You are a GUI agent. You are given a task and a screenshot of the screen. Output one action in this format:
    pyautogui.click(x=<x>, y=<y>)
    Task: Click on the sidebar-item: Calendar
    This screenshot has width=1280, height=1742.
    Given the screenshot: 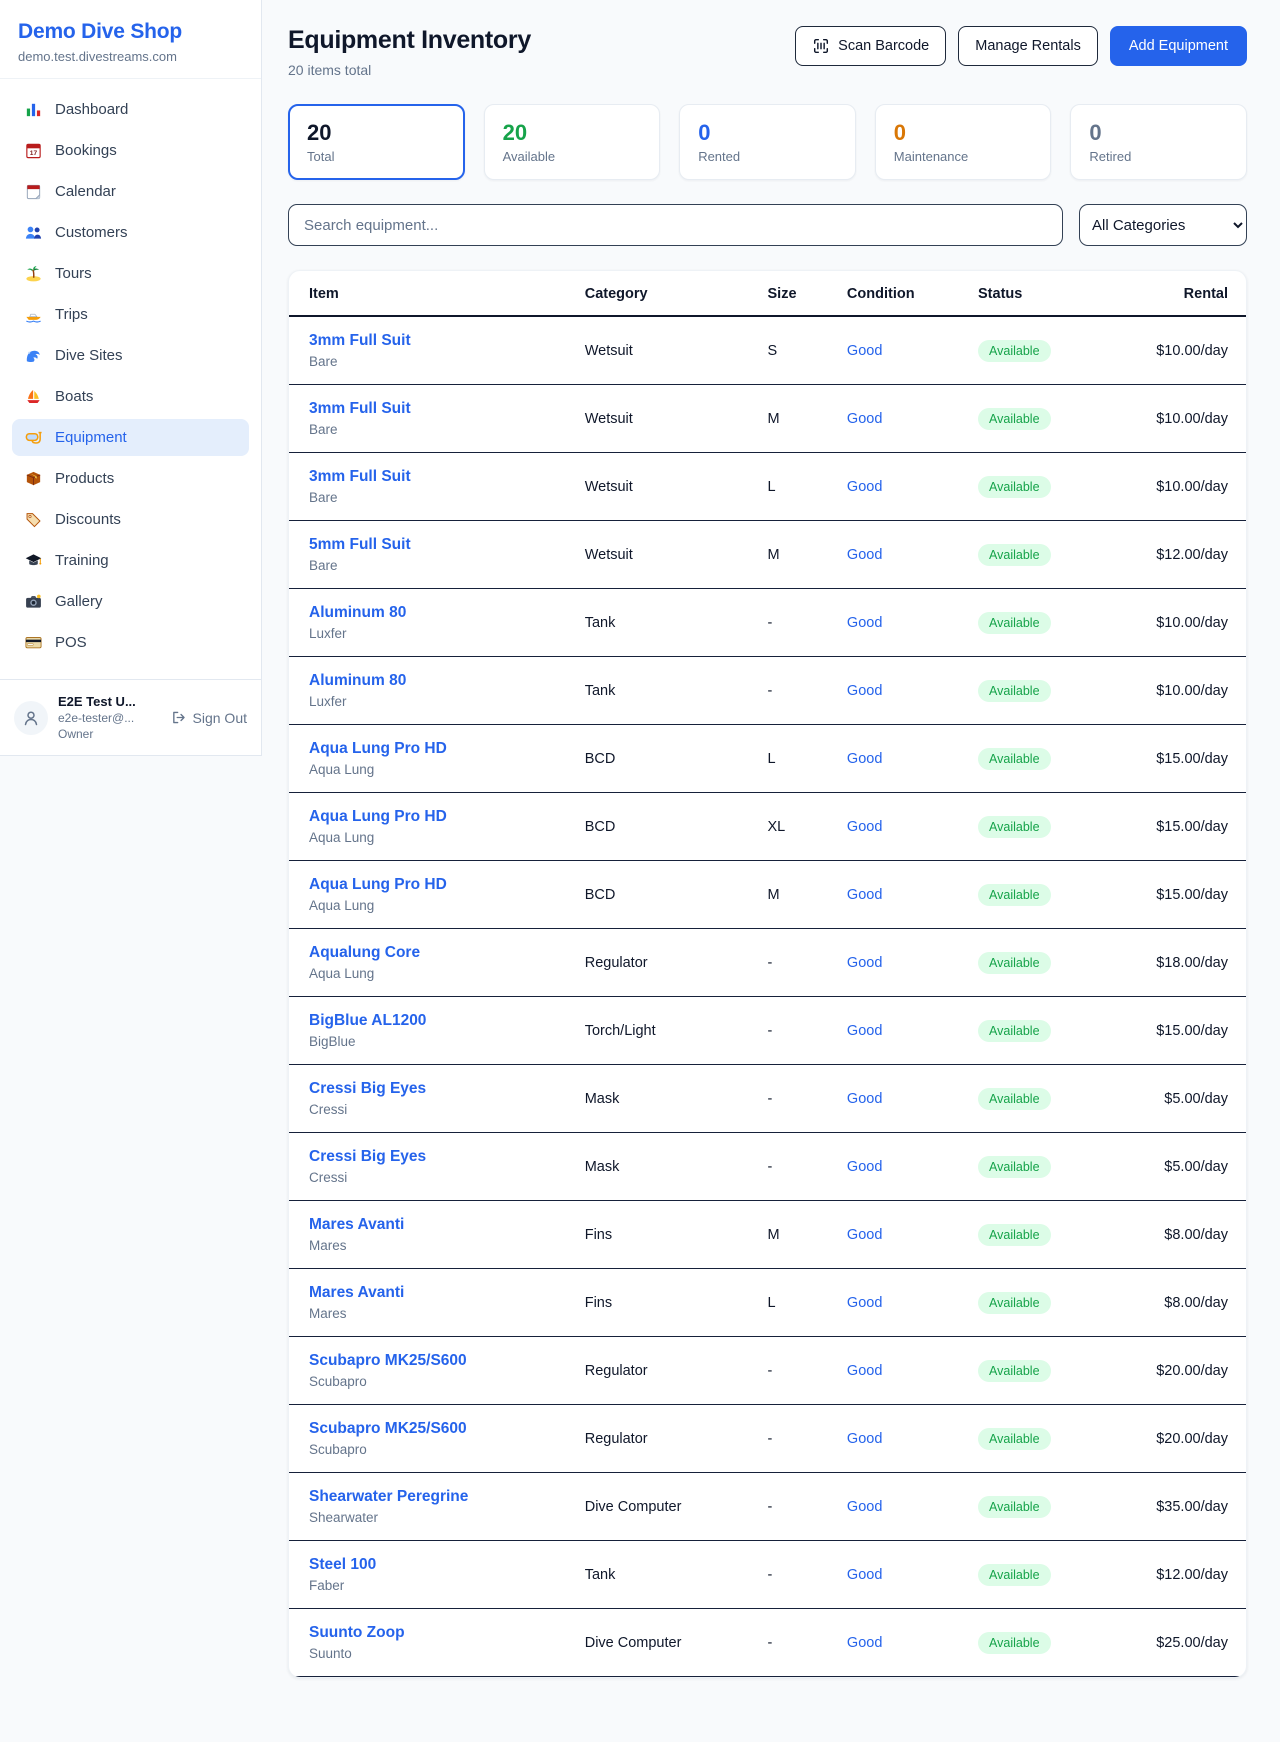 What is the action you would take?
    pyautogui.click(x=130, y=191)
    